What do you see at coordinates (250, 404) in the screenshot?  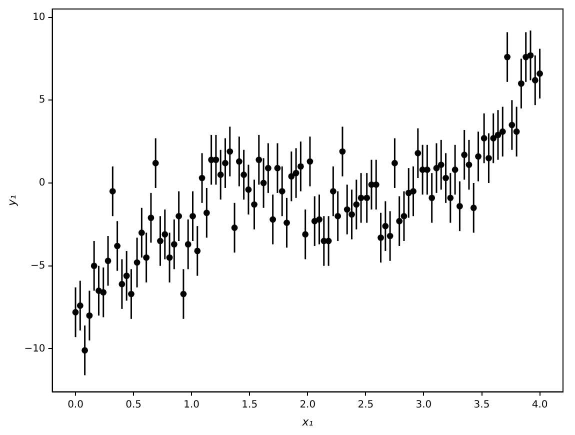 I see `x-tick-label: 1.5` at bounding box center [250, 404].